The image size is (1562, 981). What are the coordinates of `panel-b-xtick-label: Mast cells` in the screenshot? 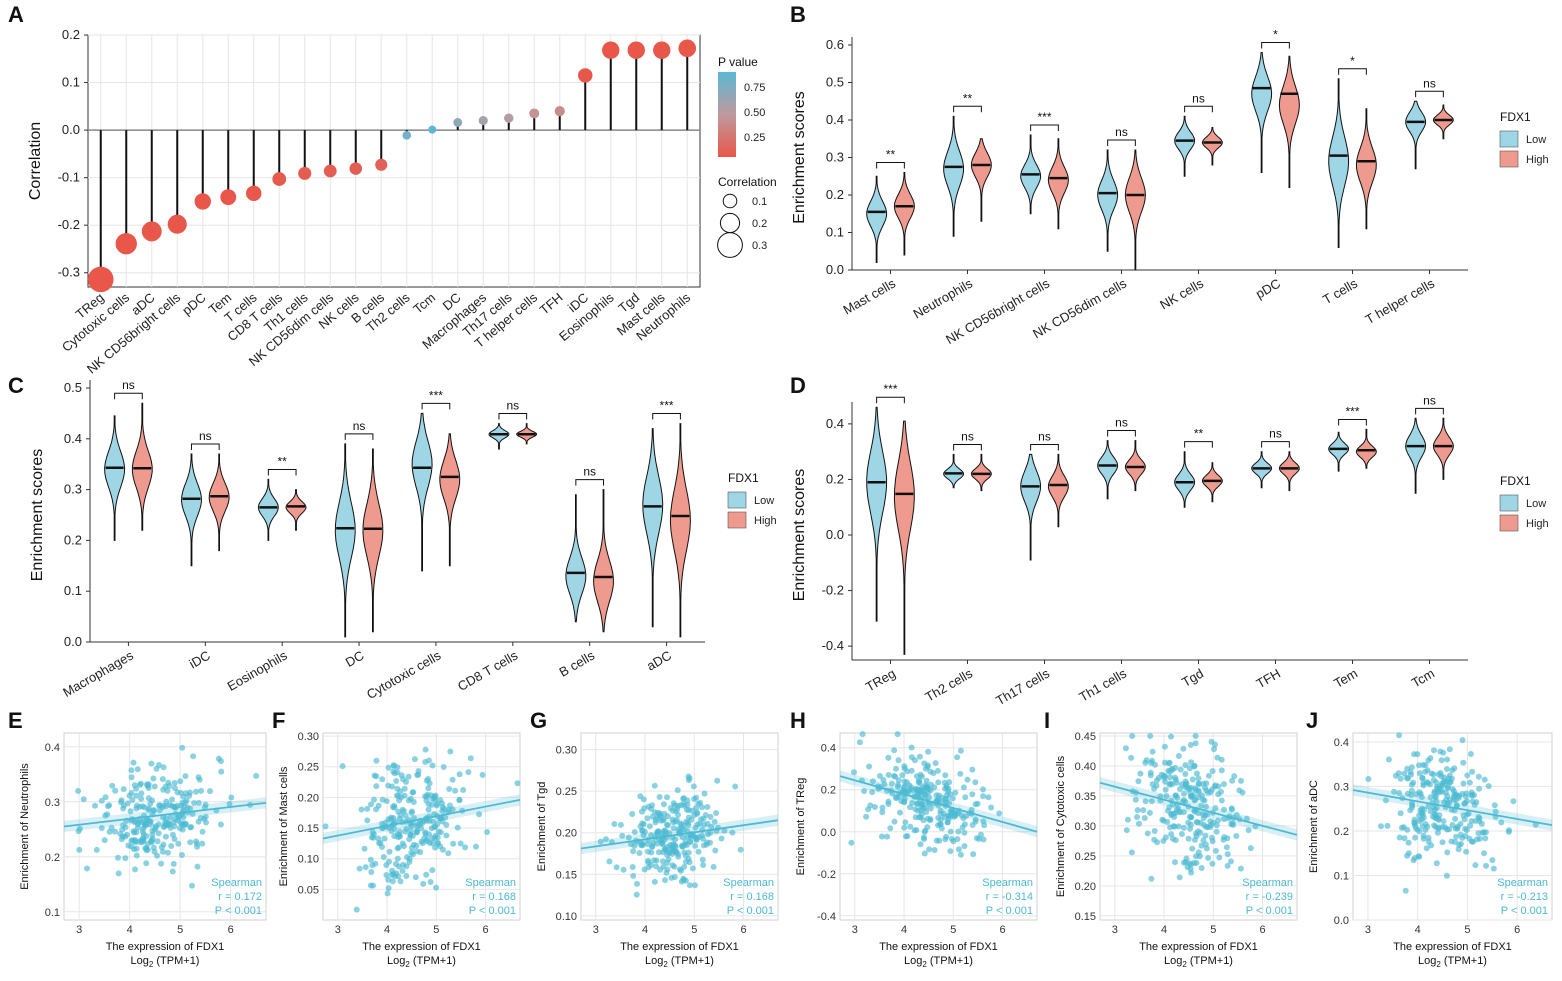 It's located at (869, 296).